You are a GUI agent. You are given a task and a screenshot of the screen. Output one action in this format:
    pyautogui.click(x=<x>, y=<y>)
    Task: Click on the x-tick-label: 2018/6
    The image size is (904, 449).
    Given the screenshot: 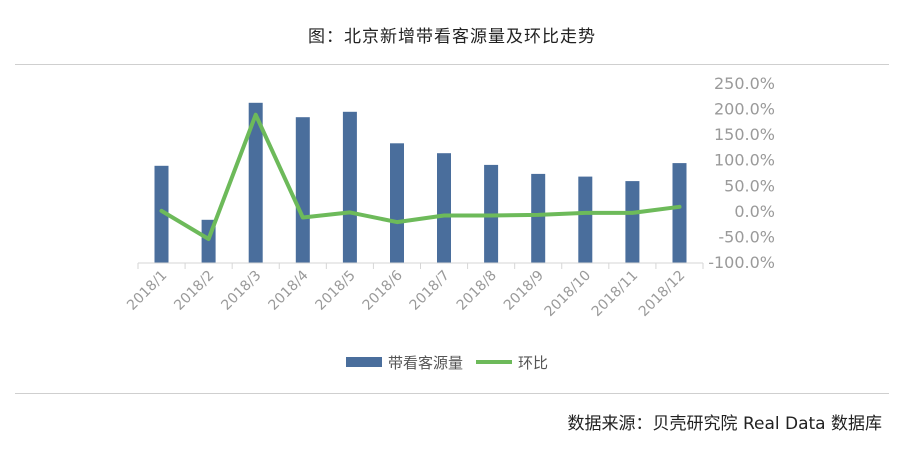 What is the action you would take?
    pyautogui.click(x=383, y=290)
    